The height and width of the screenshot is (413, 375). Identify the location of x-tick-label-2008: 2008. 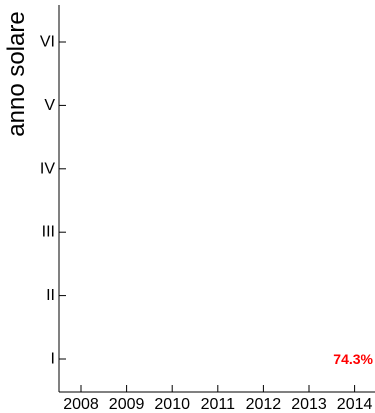
(81, 404).